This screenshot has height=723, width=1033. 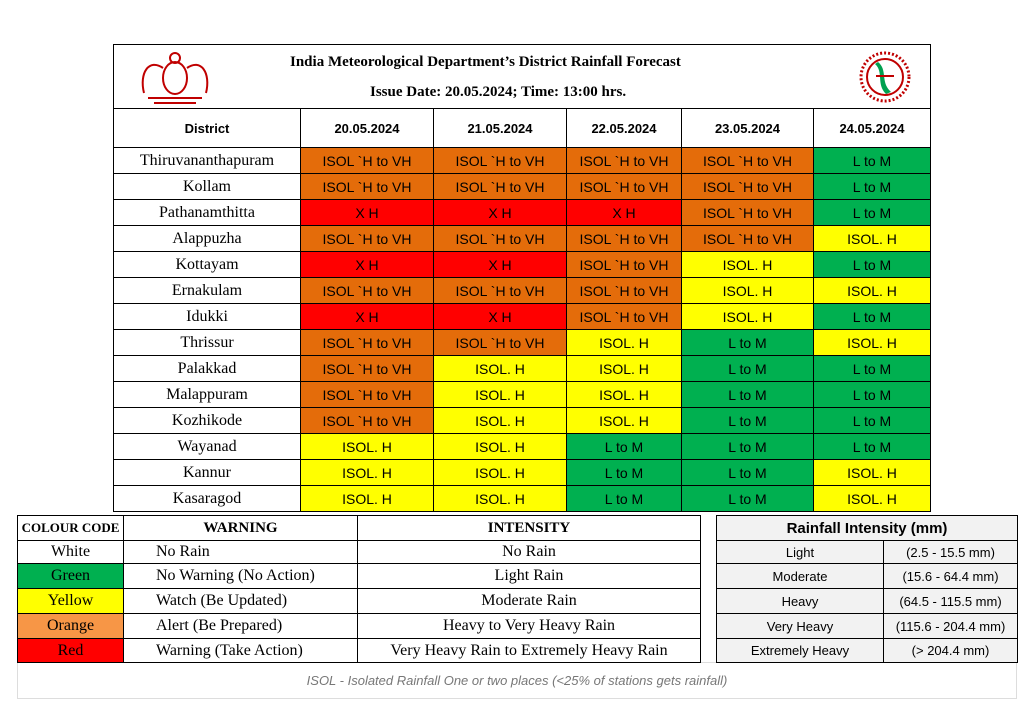 What do you see at coordinates (207, 420) in the screenshot?
I see `district: Kozhikode` at bounding box center [207, 420].